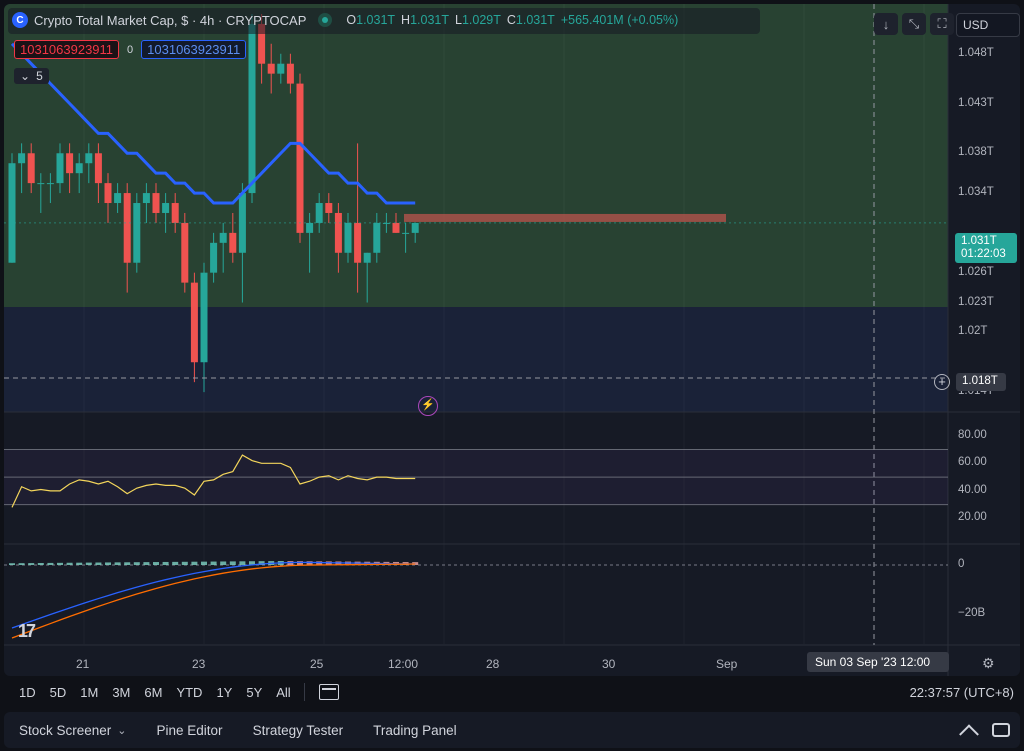 The image size is (1024, 751). What do you see at coordinates (65, 730) in the screenshot?
I see `tab-stock-screener-label: Stock Screener` at bounding box center [65, 730].